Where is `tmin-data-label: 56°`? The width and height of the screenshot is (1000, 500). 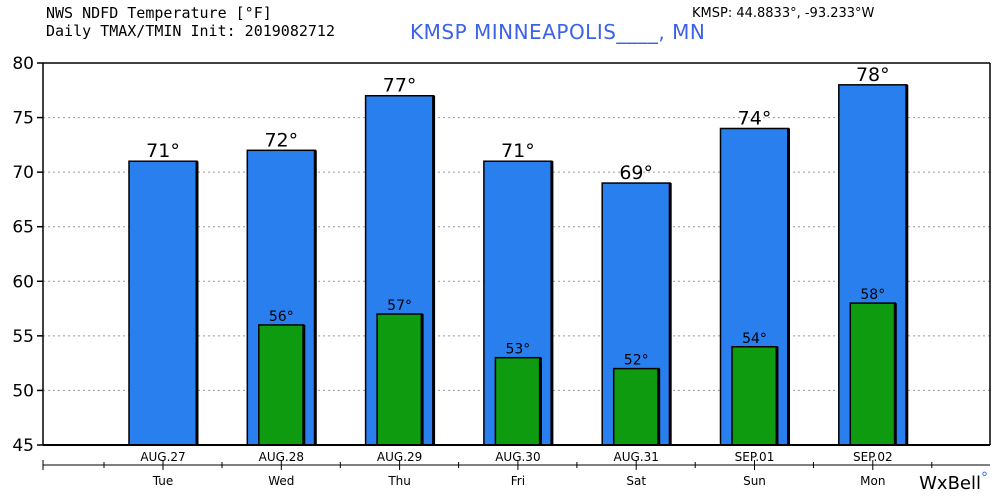 tmin-data-label: 56° is located at coordinates (281, 317).